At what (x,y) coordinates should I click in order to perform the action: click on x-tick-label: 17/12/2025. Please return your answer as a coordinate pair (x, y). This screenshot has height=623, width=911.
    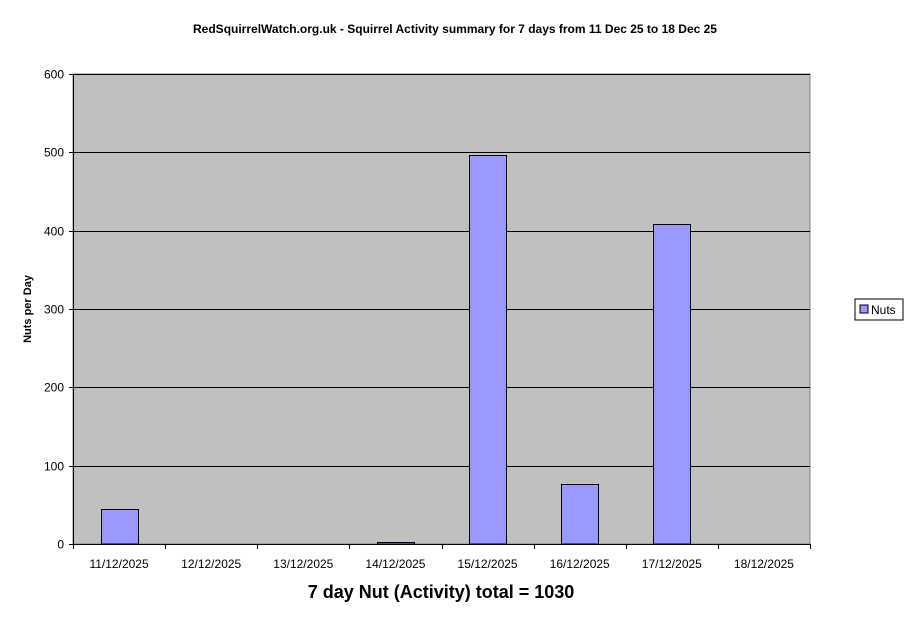
    Looking at the image, I should click on (672, 564).